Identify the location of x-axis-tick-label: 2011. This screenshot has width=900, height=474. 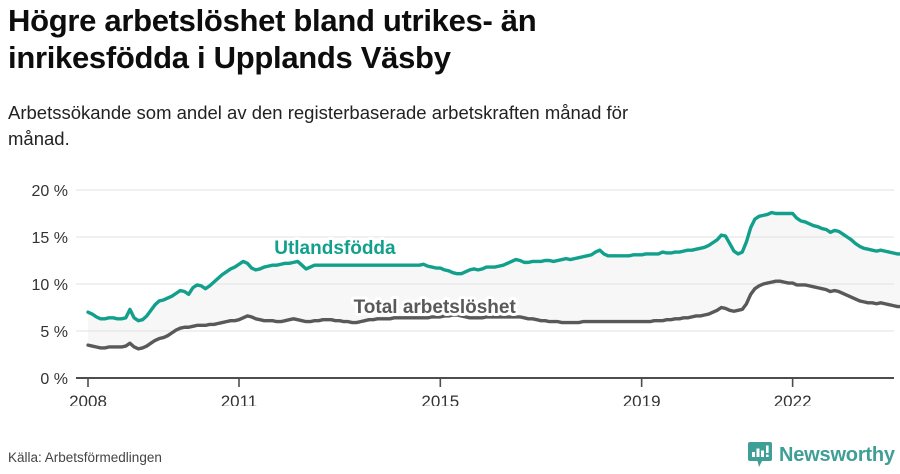
(239, 399).